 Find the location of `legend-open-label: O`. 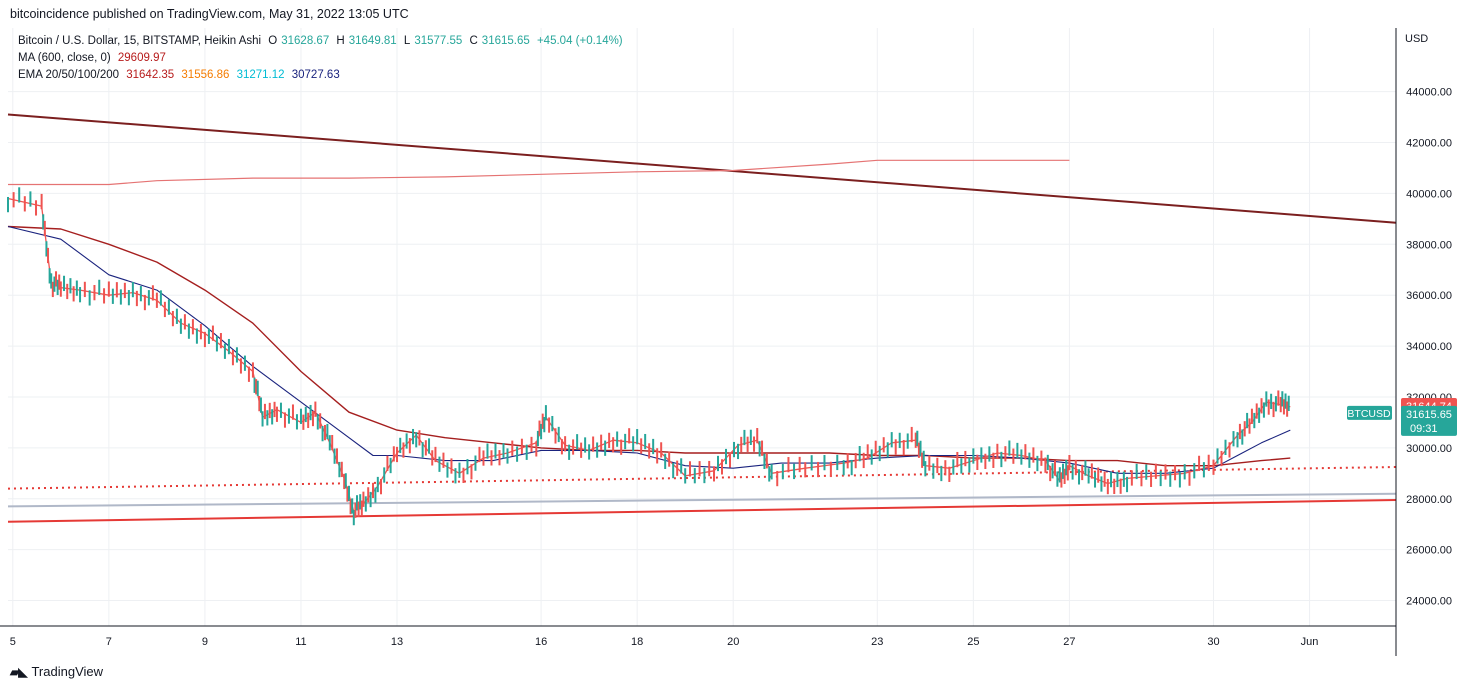

legend-open-label: O is located at coordinates (273, 41).